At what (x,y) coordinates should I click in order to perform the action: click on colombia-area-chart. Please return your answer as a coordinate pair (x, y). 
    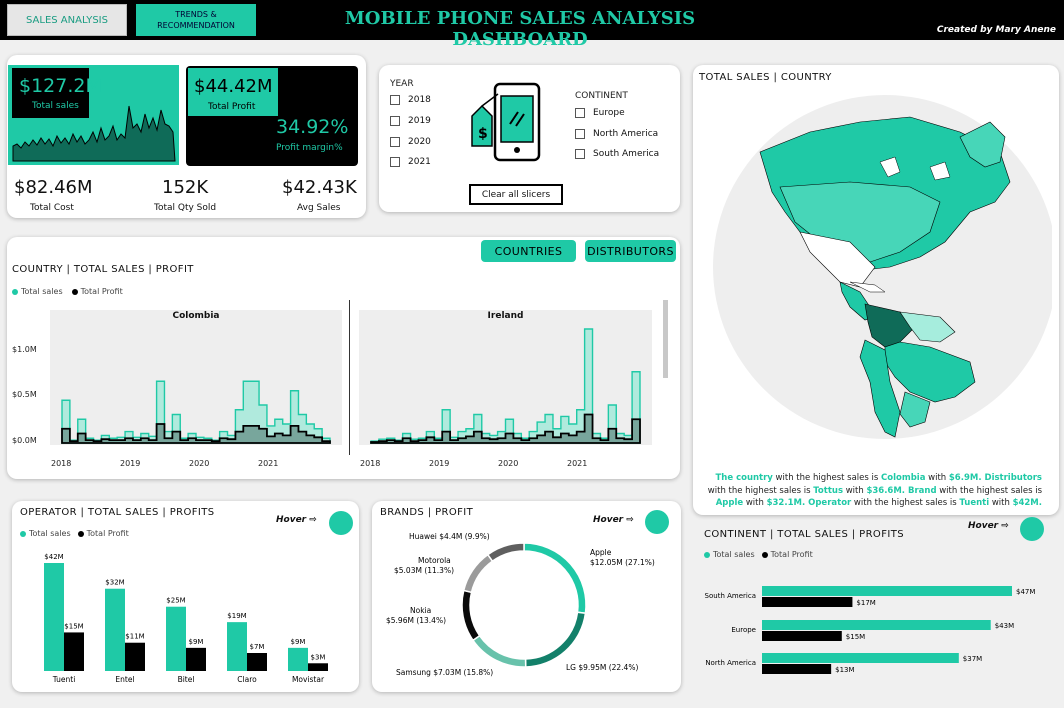
    Looking at the image, I should click on (196, 412).